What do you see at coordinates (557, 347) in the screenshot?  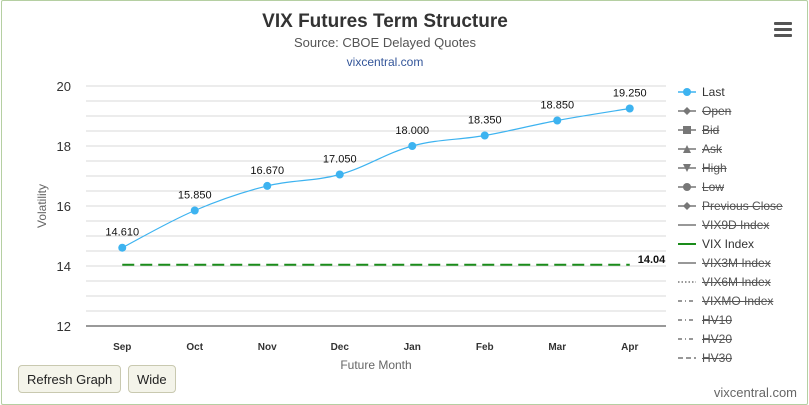 I see `x-tick-label: Mar` at bounding box center [557, 347].